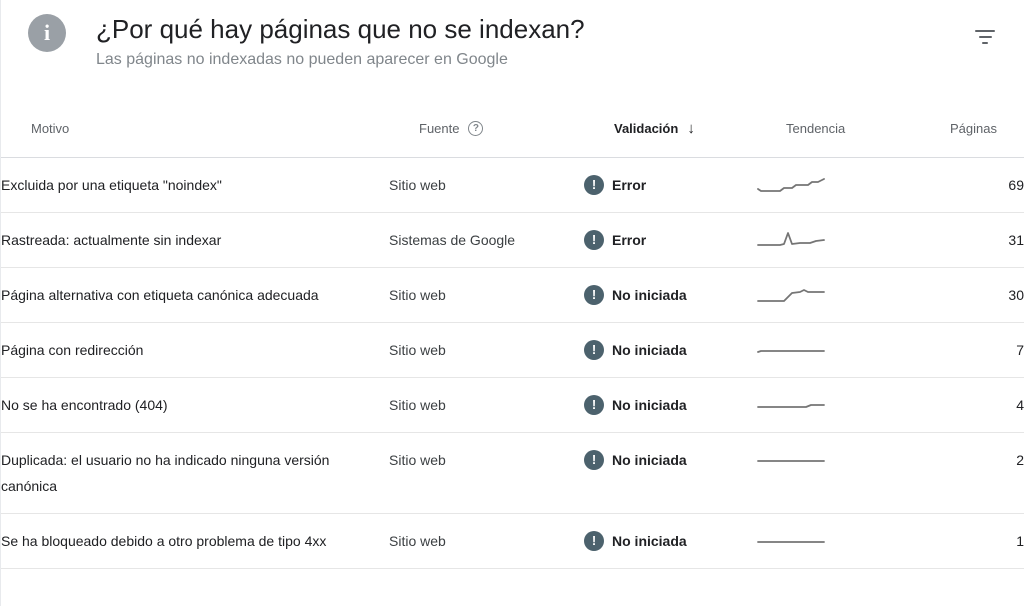 The image size is (1024, 606). I want to click on column-label-paginas: Páginas, so click(973, 128).